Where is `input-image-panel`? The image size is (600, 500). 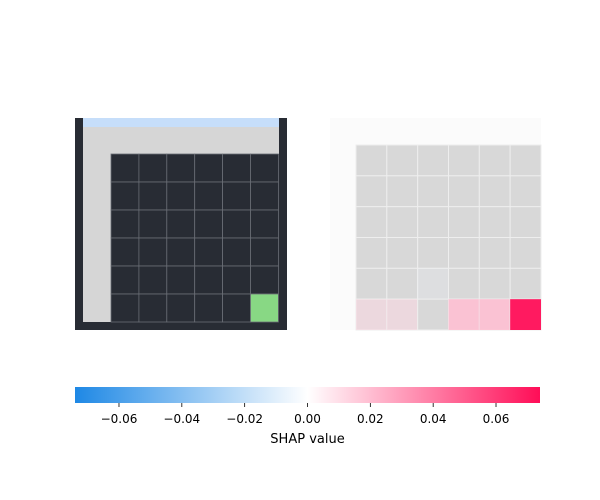 input-image-panel is located at coordinates (181, 224).